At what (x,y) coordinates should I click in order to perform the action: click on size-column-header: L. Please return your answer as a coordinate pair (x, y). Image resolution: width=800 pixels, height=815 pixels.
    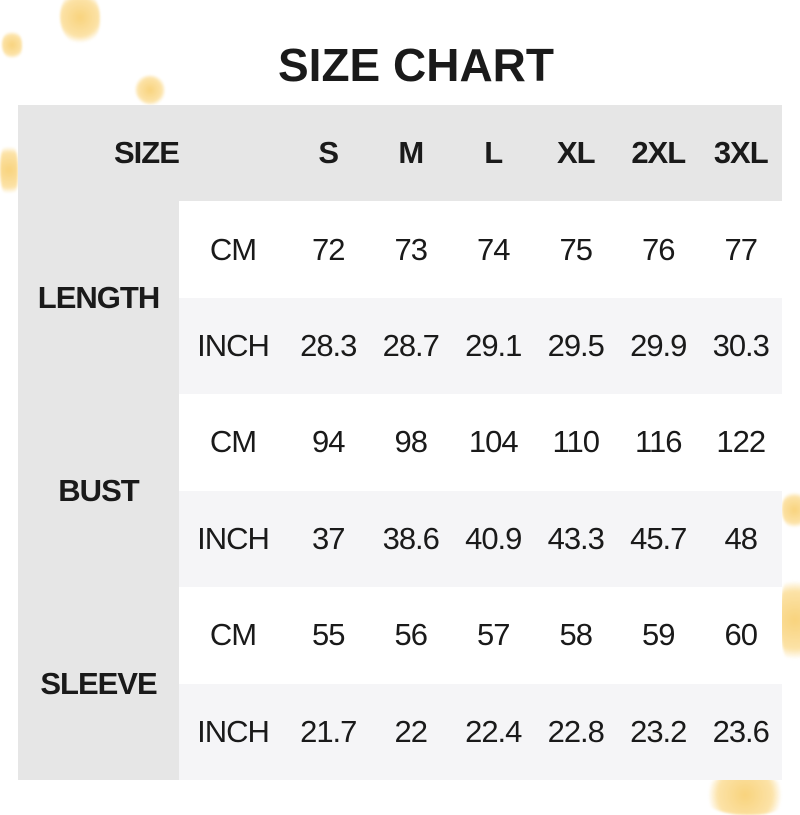
    Looking at the image, I should click on (493, 153).